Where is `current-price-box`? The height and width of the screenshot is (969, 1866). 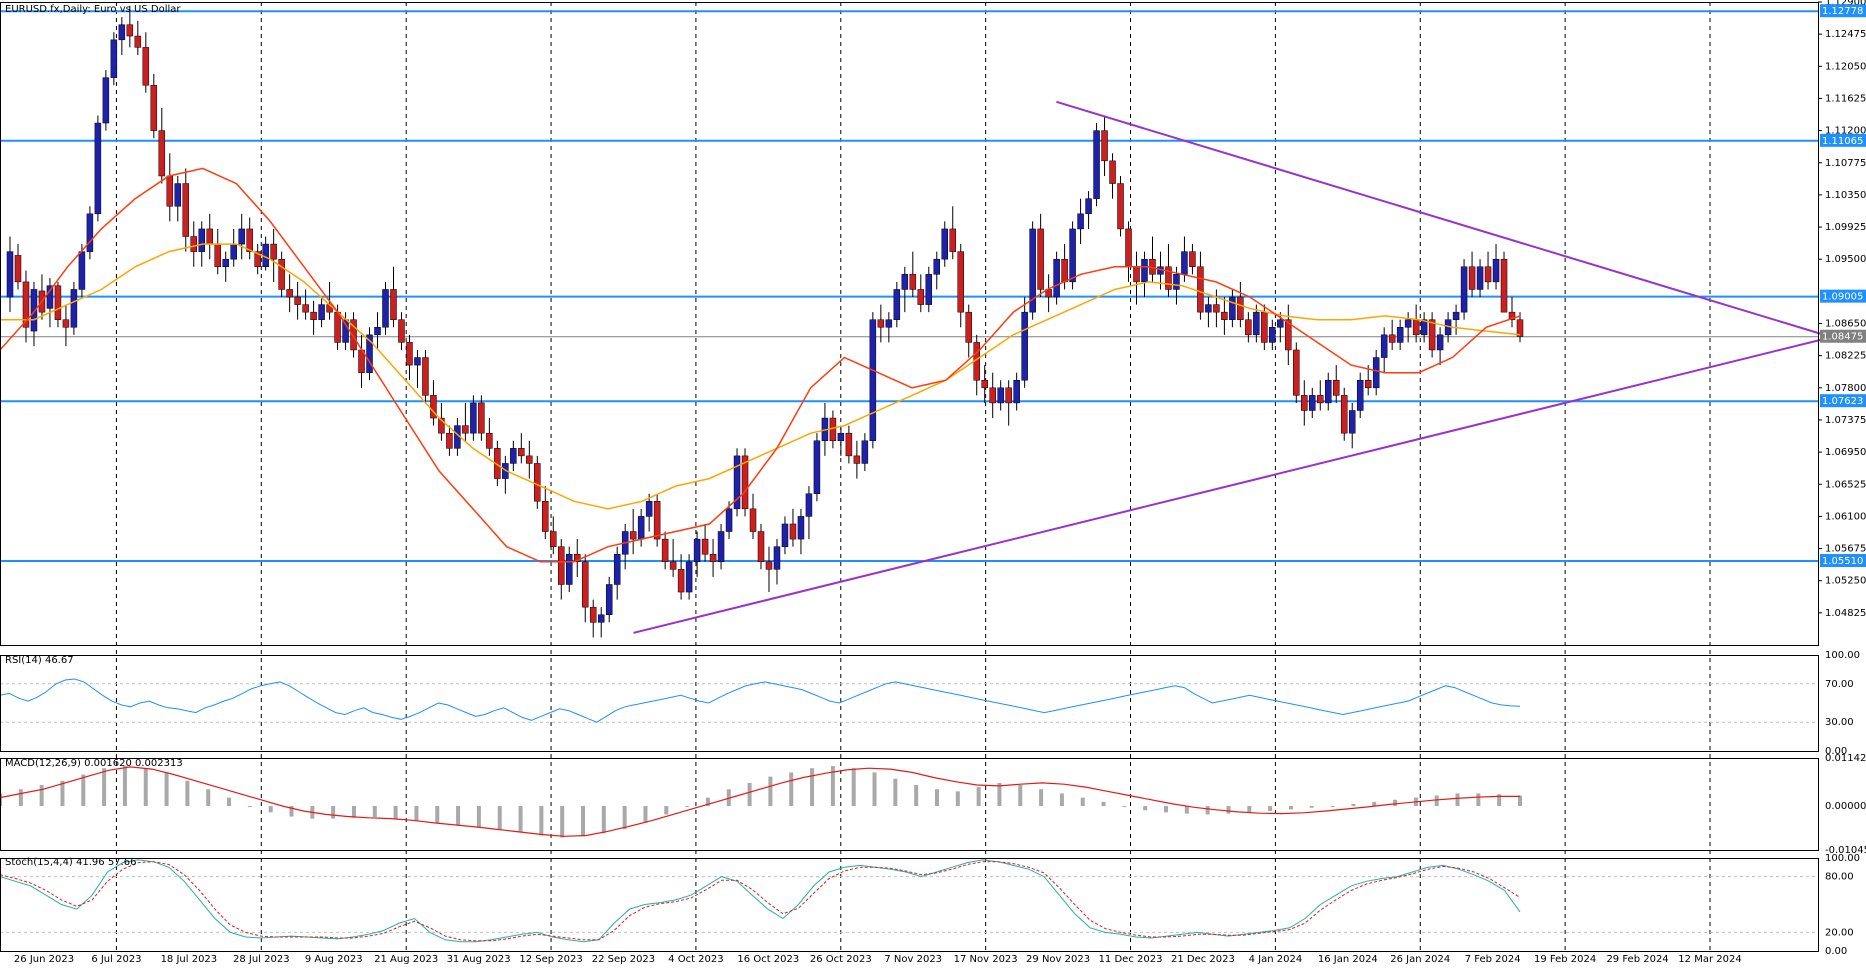 current-price-box is located at coordinates (1843, 336).